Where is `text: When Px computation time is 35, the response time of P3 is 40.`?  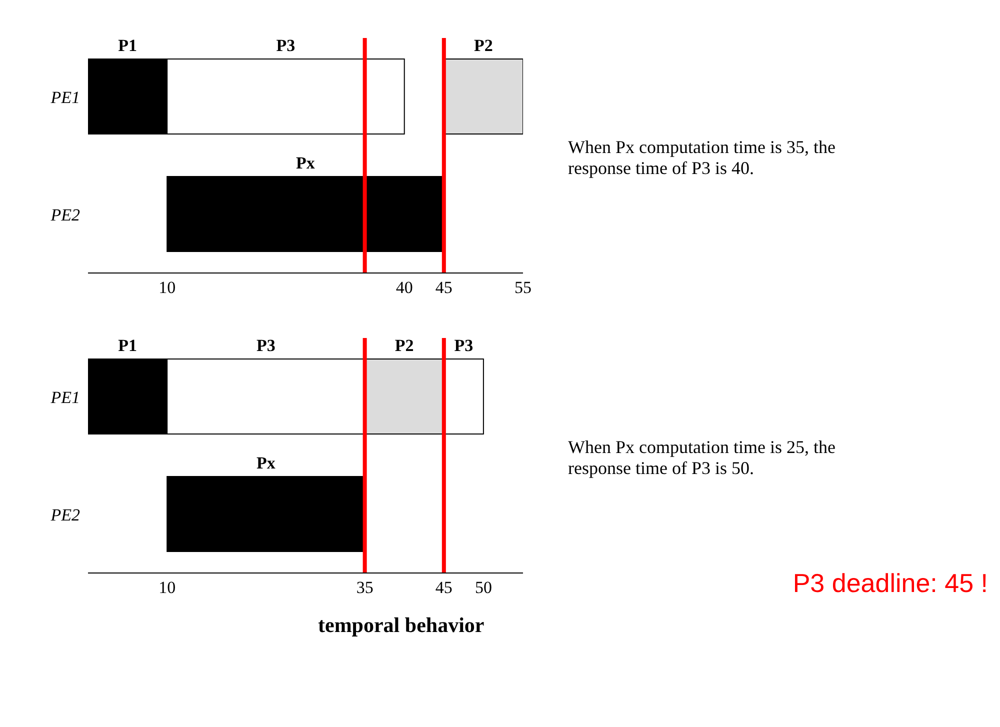 text: When Px computation time is 35, the response time of P3 is 40. is located at coordinates (702, 157).